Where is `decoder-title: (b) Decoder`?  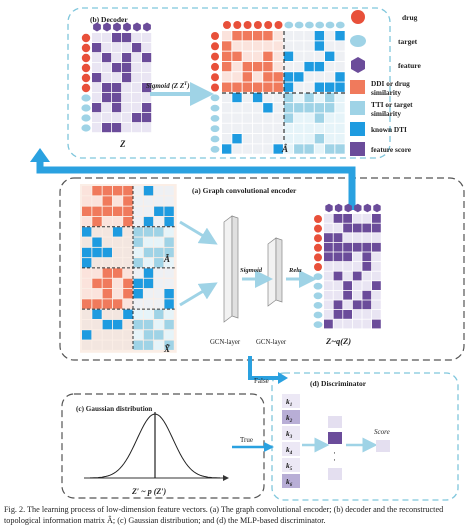
decoder-title: (b) Decoder is located at coordinates (109, 19).